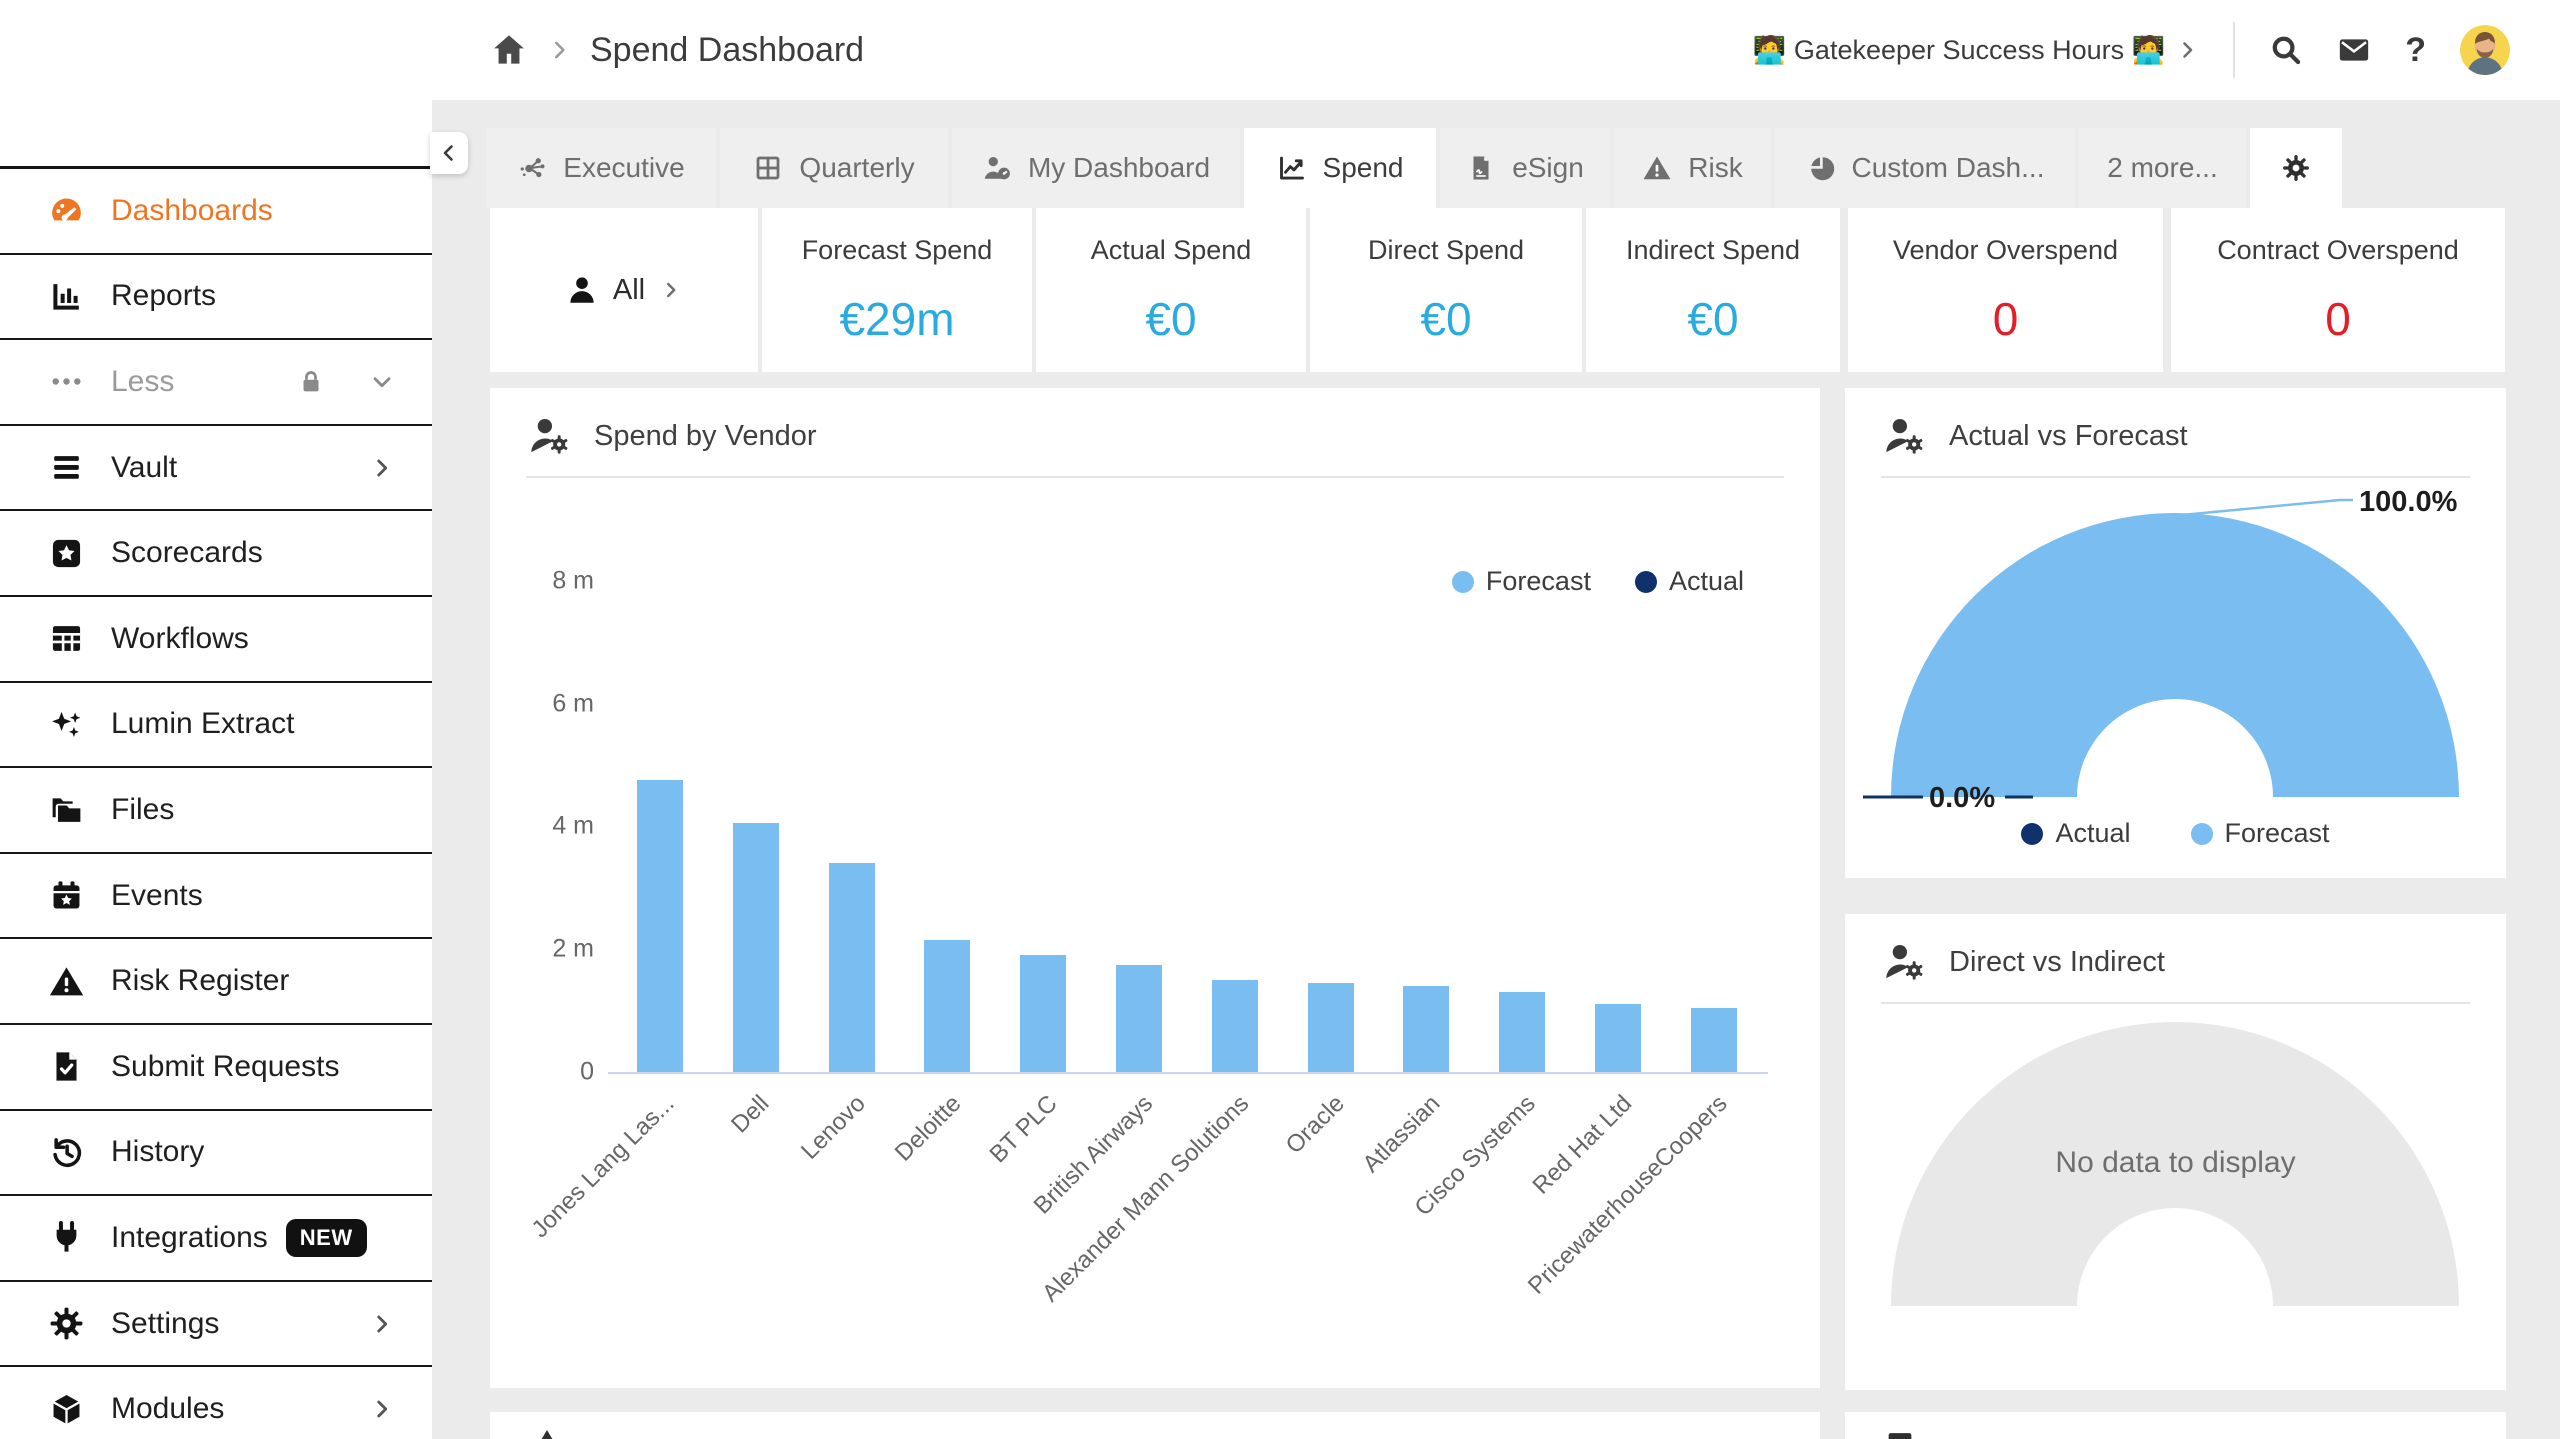 The image size is (2560, 1439). I want to click on kpi-value: €0, so click(1171, 318).